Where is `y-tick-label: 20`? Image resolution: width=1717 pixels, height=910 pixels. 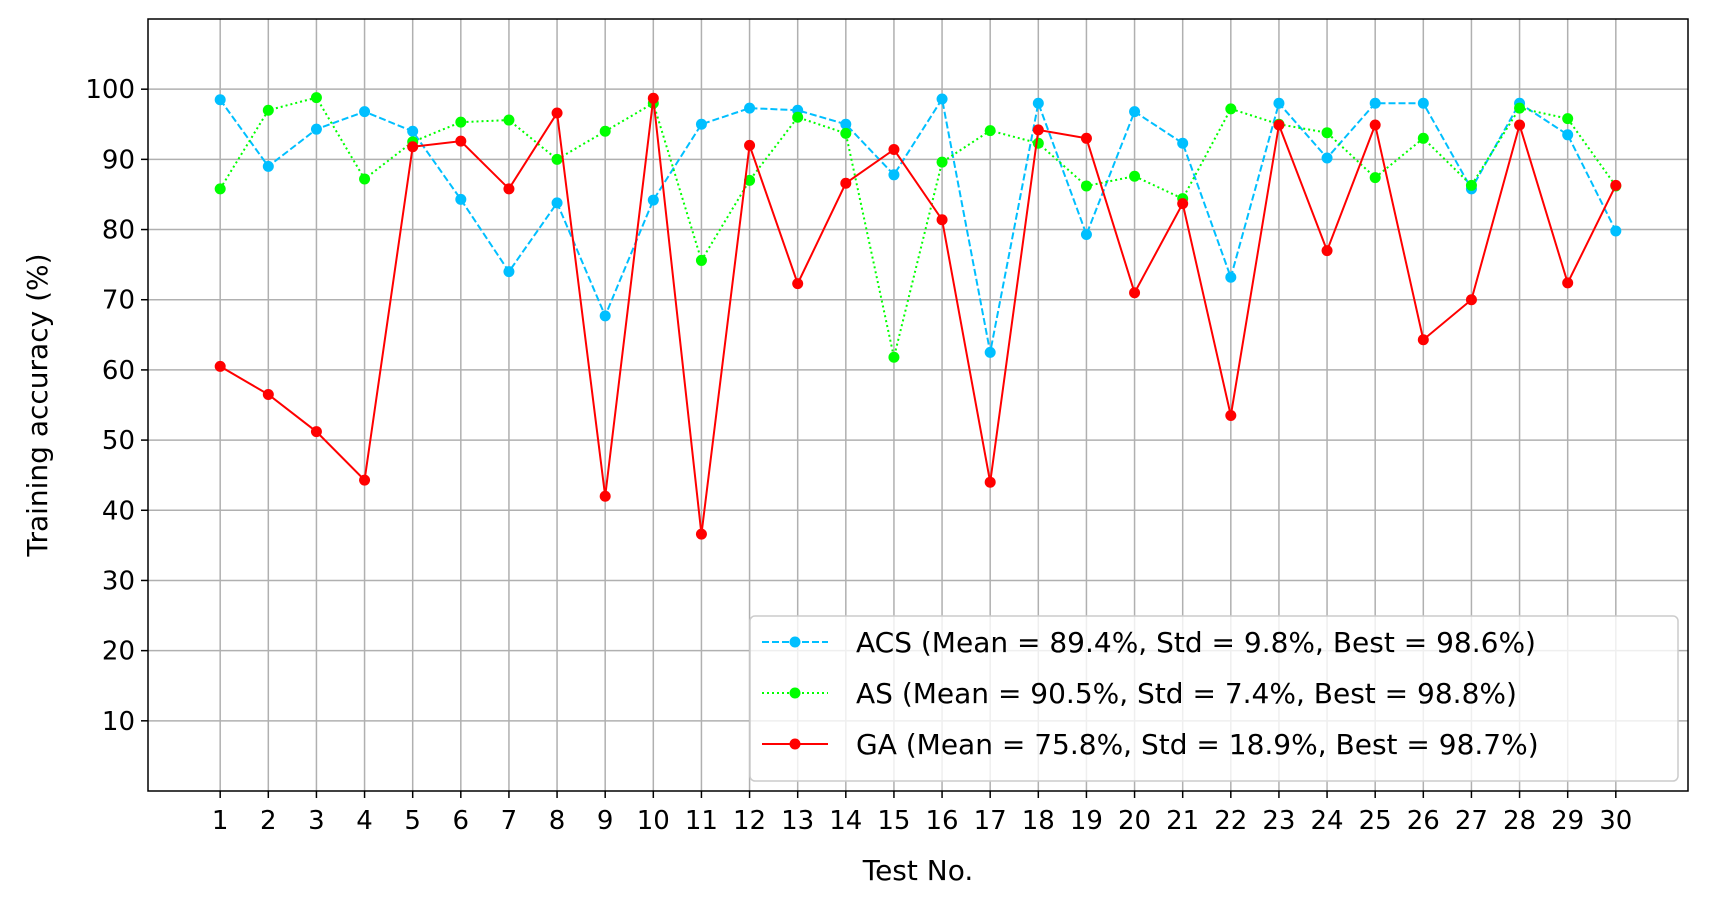
y-tick-label: 20 is located at coordinates (118, 652).